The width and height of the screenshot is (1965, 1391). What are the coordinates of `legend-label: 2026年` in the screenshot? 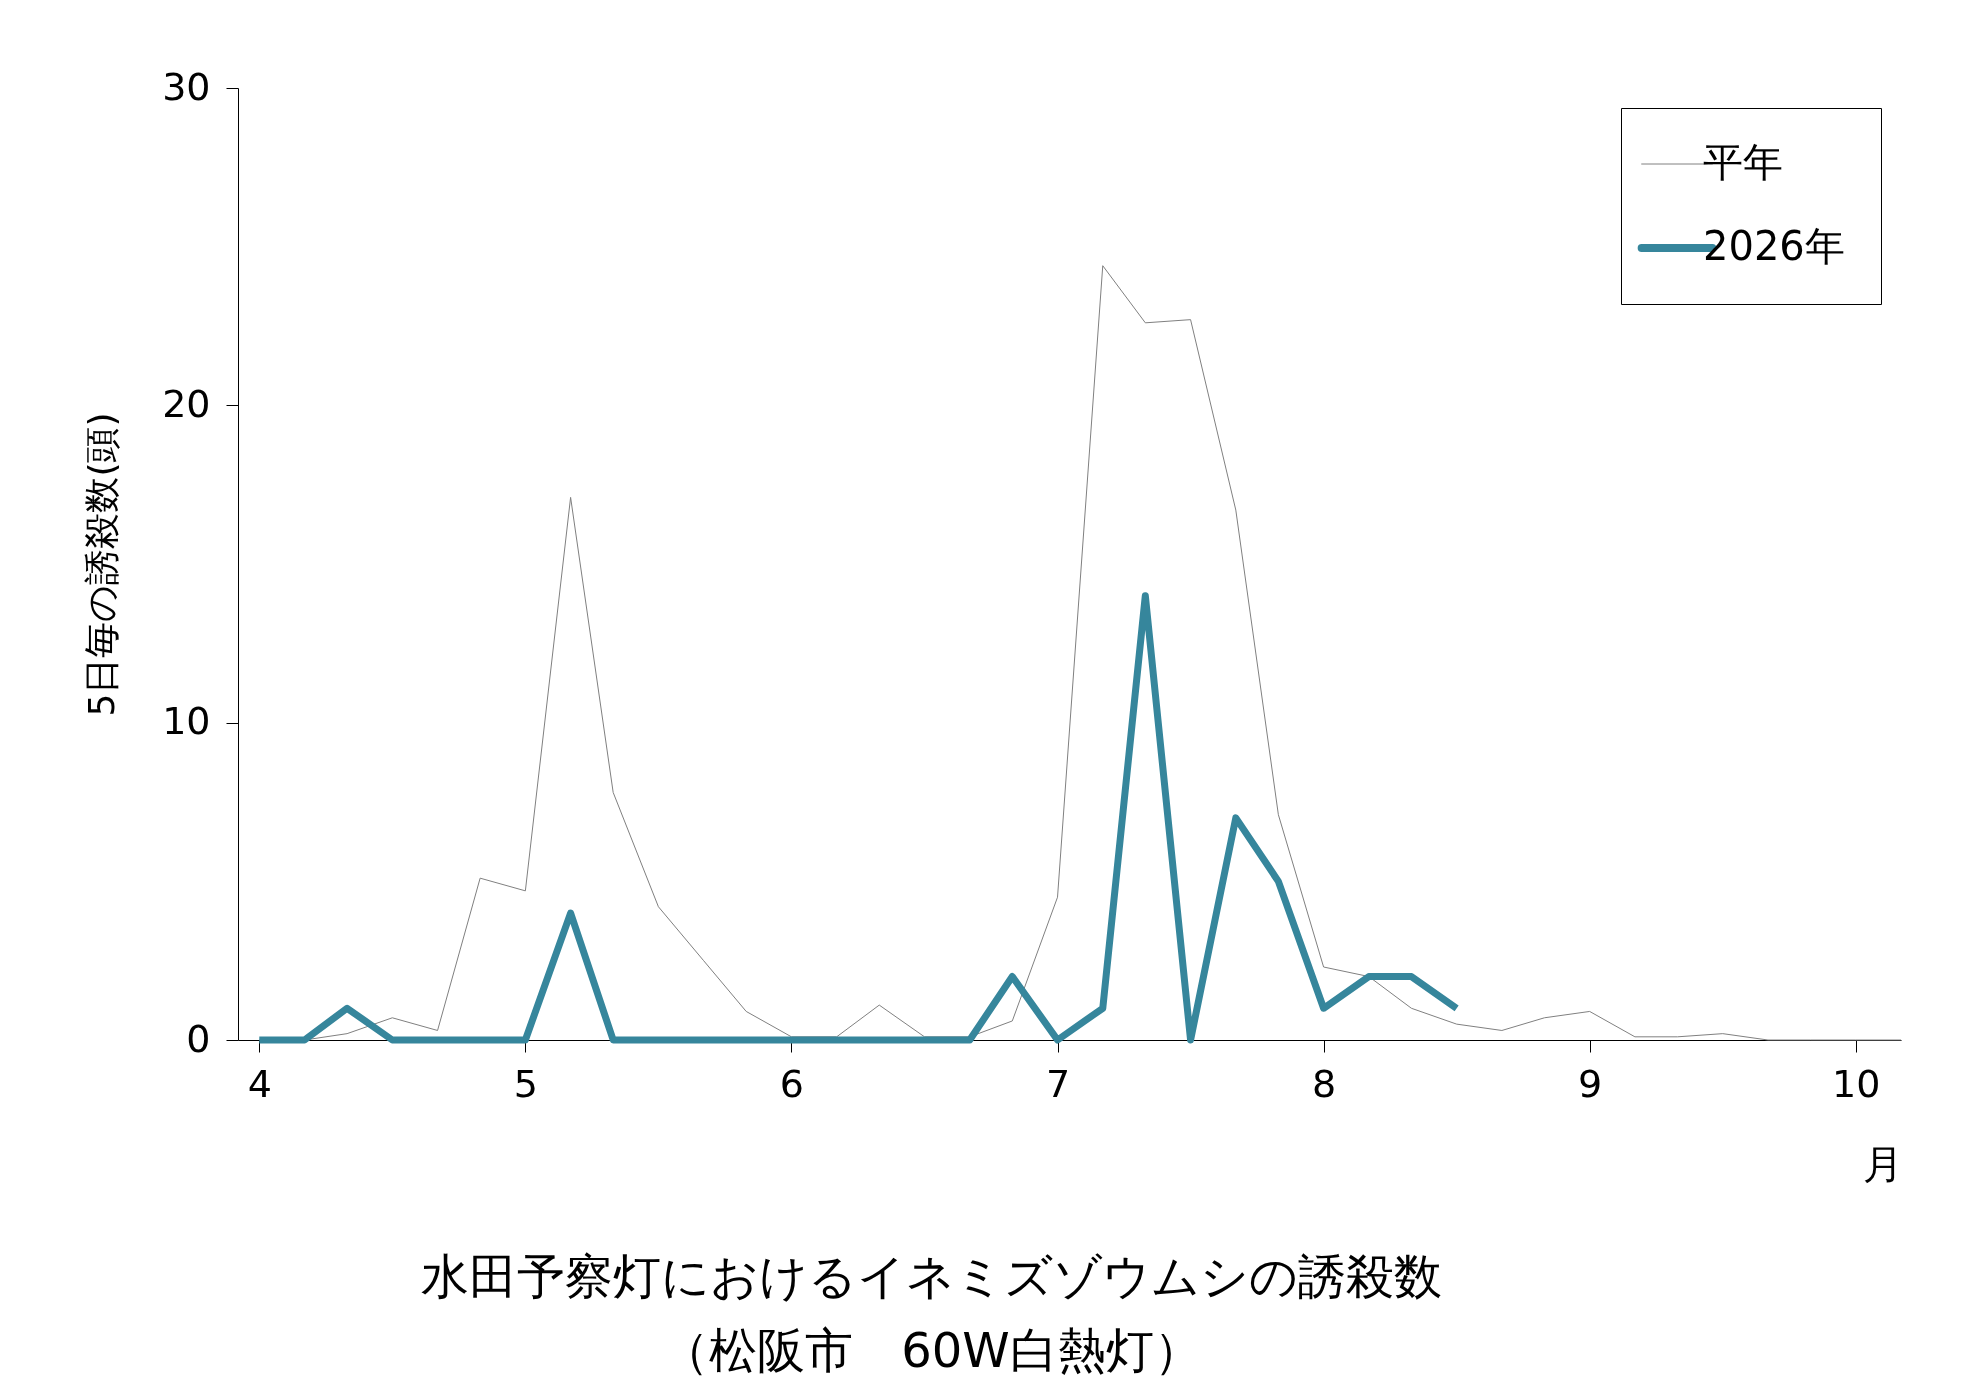 It's located at (1774, 246).